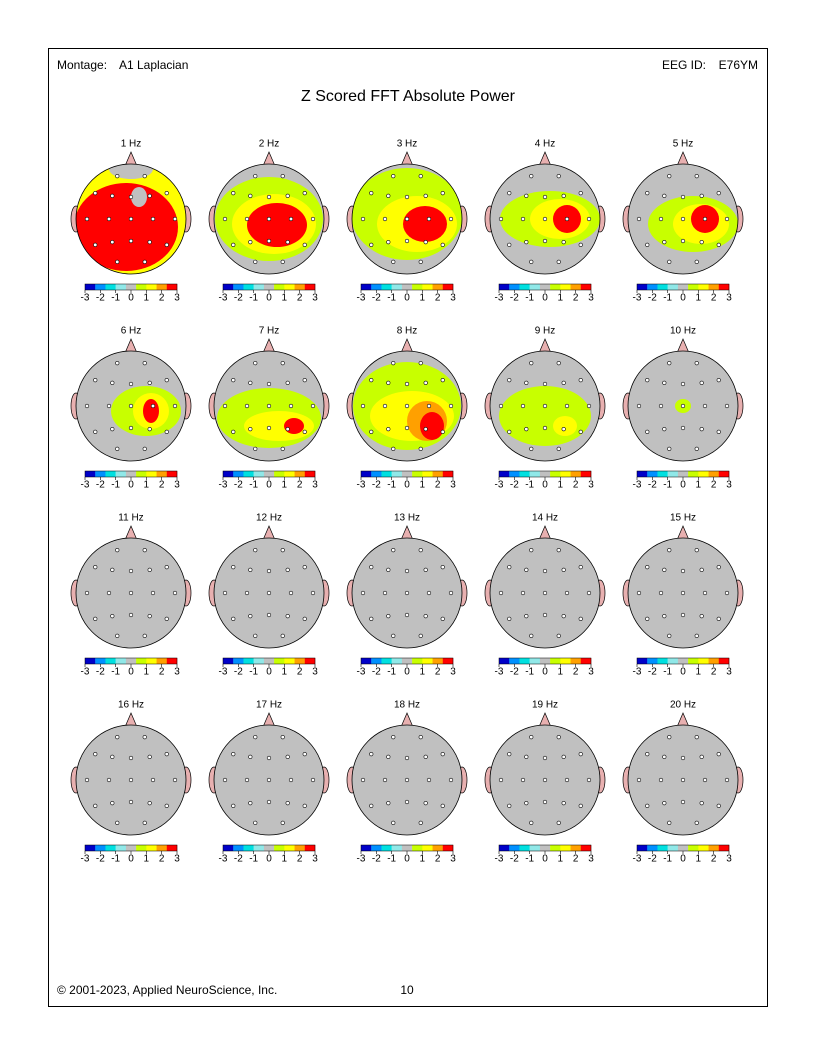  I want to click on head-map: 19 Hz -3 -2 -1 0 1 2 3, so click(545, 782).